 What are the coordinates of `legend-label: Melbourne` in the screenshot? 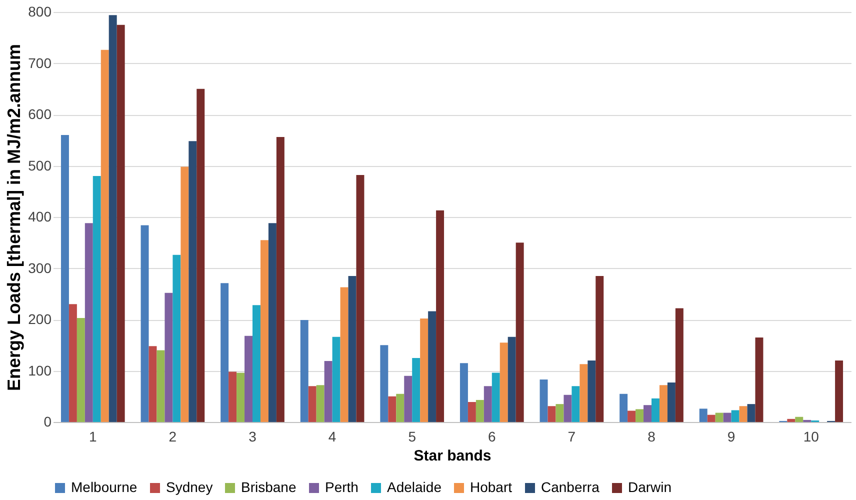 It's located at (104, 487).